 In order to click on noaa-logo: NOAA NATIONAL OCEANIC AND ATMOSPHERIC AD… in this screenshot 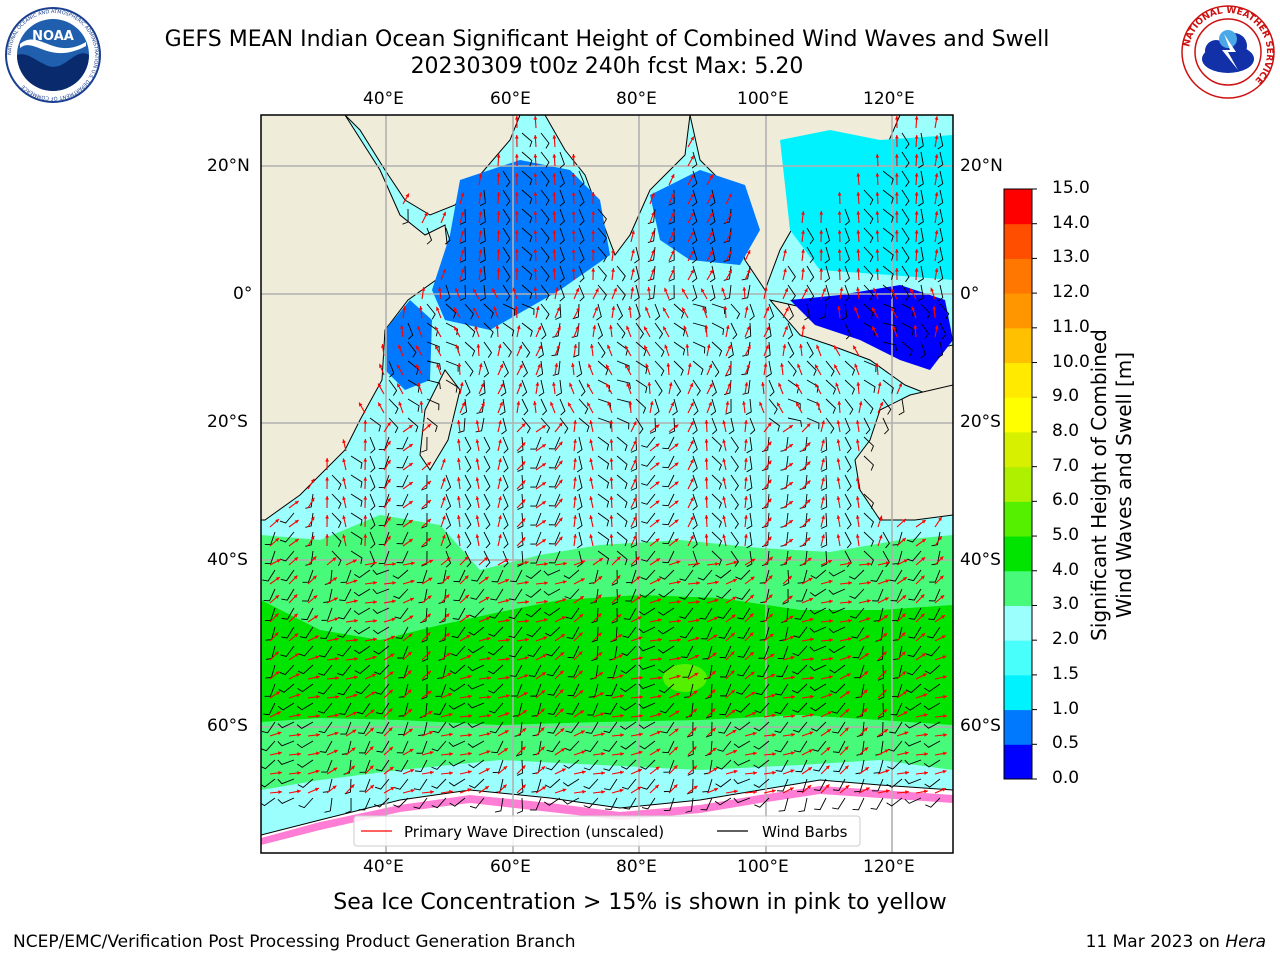, I will do `click(53, 55)`.